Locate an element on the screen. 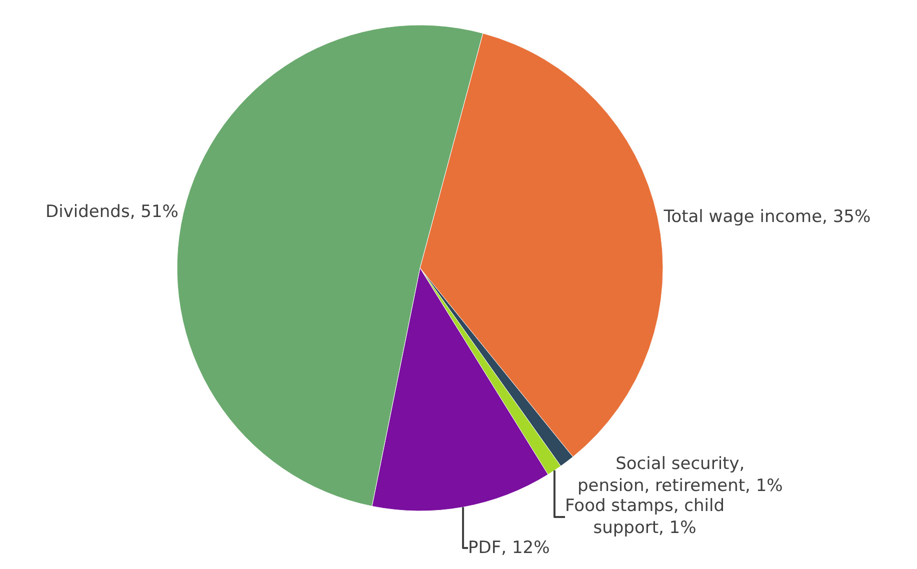 The width and height of the screenshot is (917, 569). slice-label: Social security, pension, retirement, 1% is located at coordinates (680, 475).